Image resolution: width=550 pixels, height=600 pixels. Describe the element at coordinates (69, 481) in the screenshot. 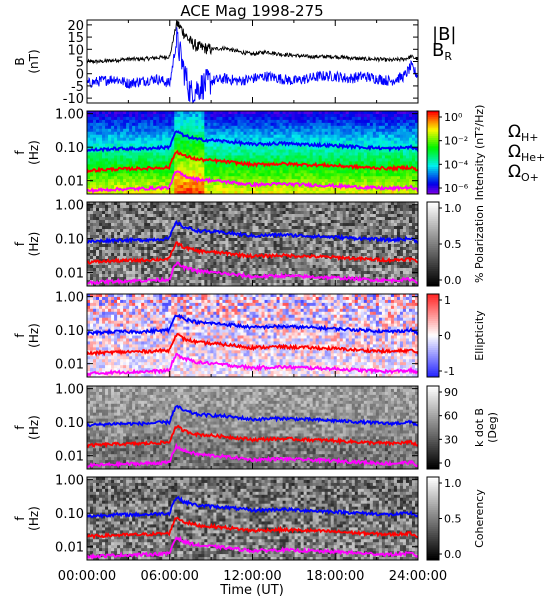

I see `coherency-ytick-label: 1.00` at that location.